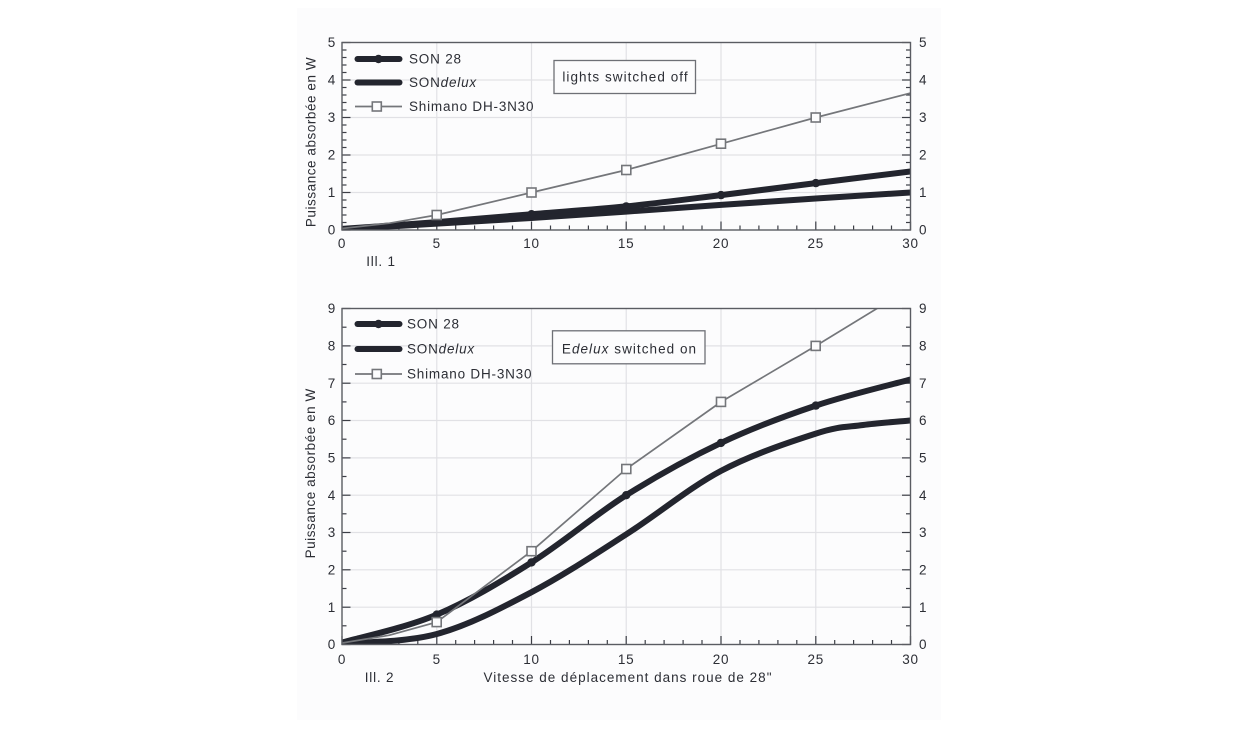 The image size is (1235, 735). Describe the element at coordinates (381, 261) in the screenshot. I see `svg-text: Ill. 1` at that location.